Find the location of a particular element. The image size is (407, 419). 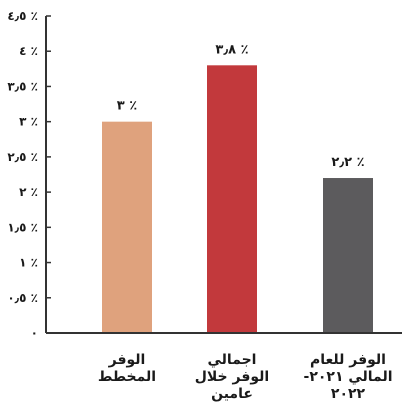

data-label: ٢٫٢ ٪ is located at coordinates (347, 162).